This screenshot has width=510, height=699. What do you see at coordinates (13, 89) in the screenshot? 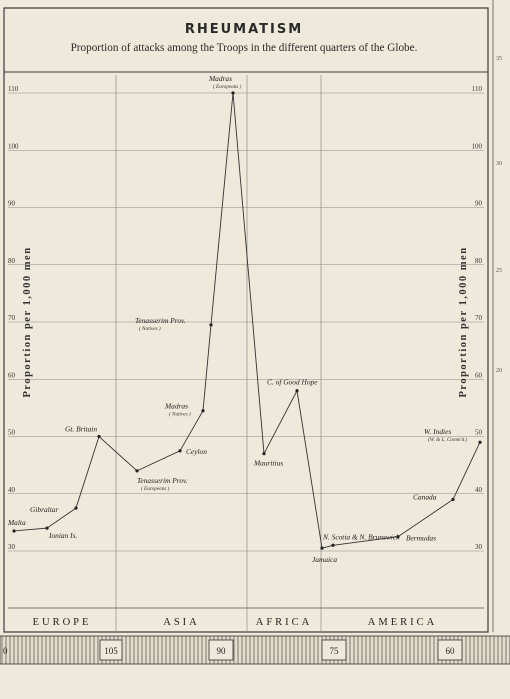
I see `y-tick-label-left: 110` at bounding box center [13, 89].